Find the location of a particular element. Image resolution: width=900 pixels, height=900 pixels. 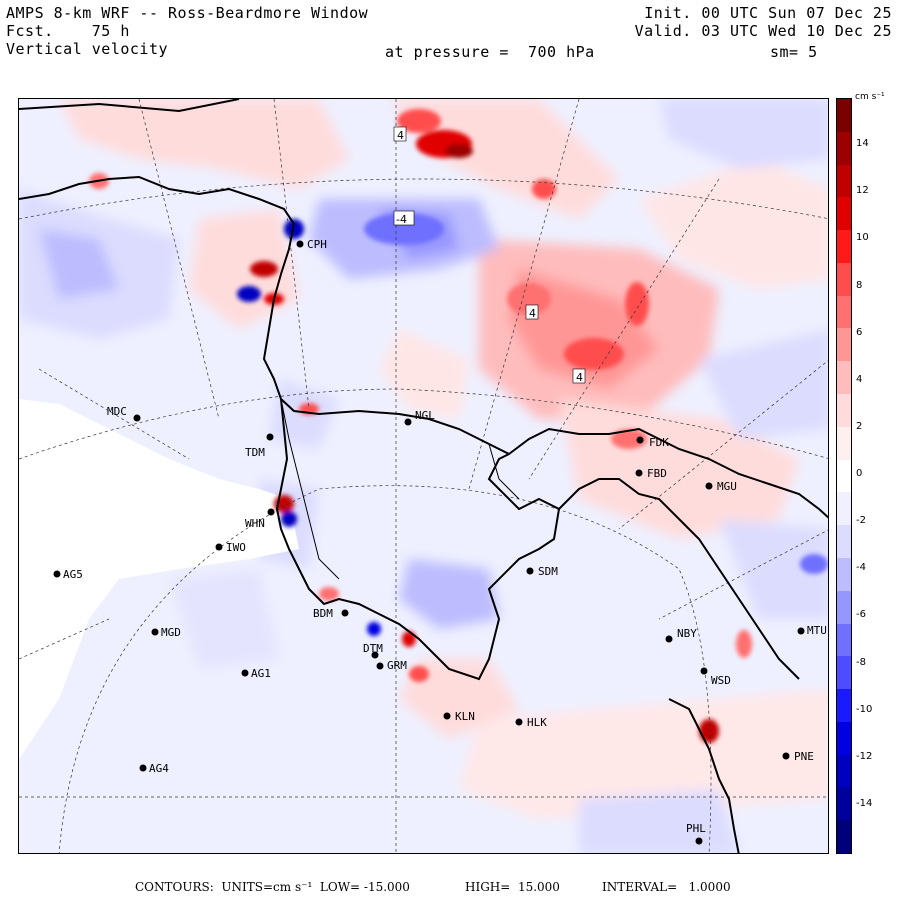

station-label: BDM is located at coordinates (323, 613).